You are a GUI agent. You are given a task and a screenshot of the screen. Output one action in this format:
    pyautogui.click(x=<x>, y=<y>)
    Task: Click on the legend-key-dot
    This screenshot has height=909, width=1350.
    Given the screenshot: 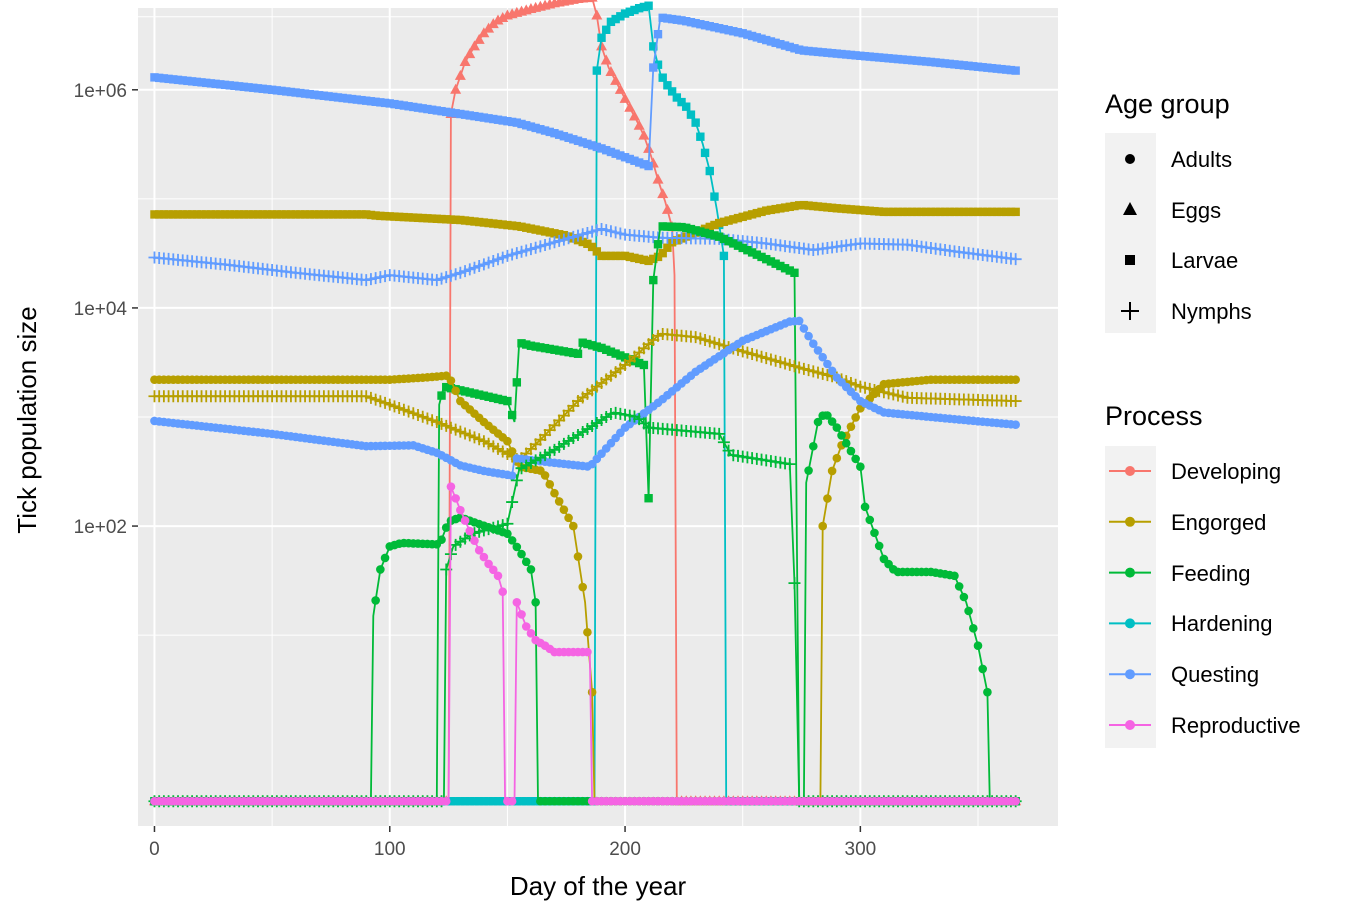 What is the action you would take?
    pyautogui.click(x=1130, y=674)
    